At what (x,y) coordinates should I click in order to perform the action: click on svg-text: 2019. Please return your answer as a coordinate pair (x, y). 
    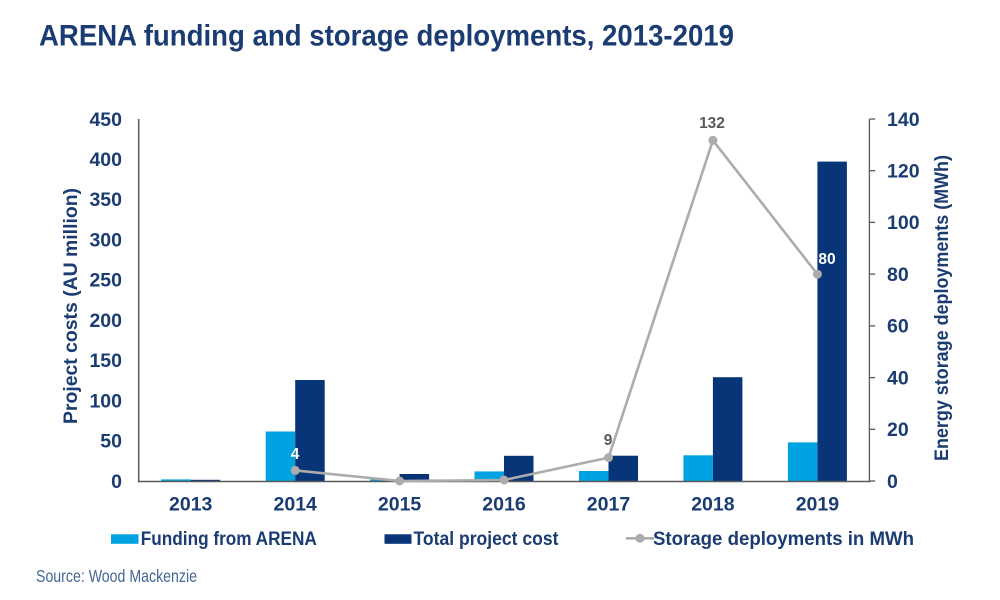
    Looking at the image, I should click on (818, 505).